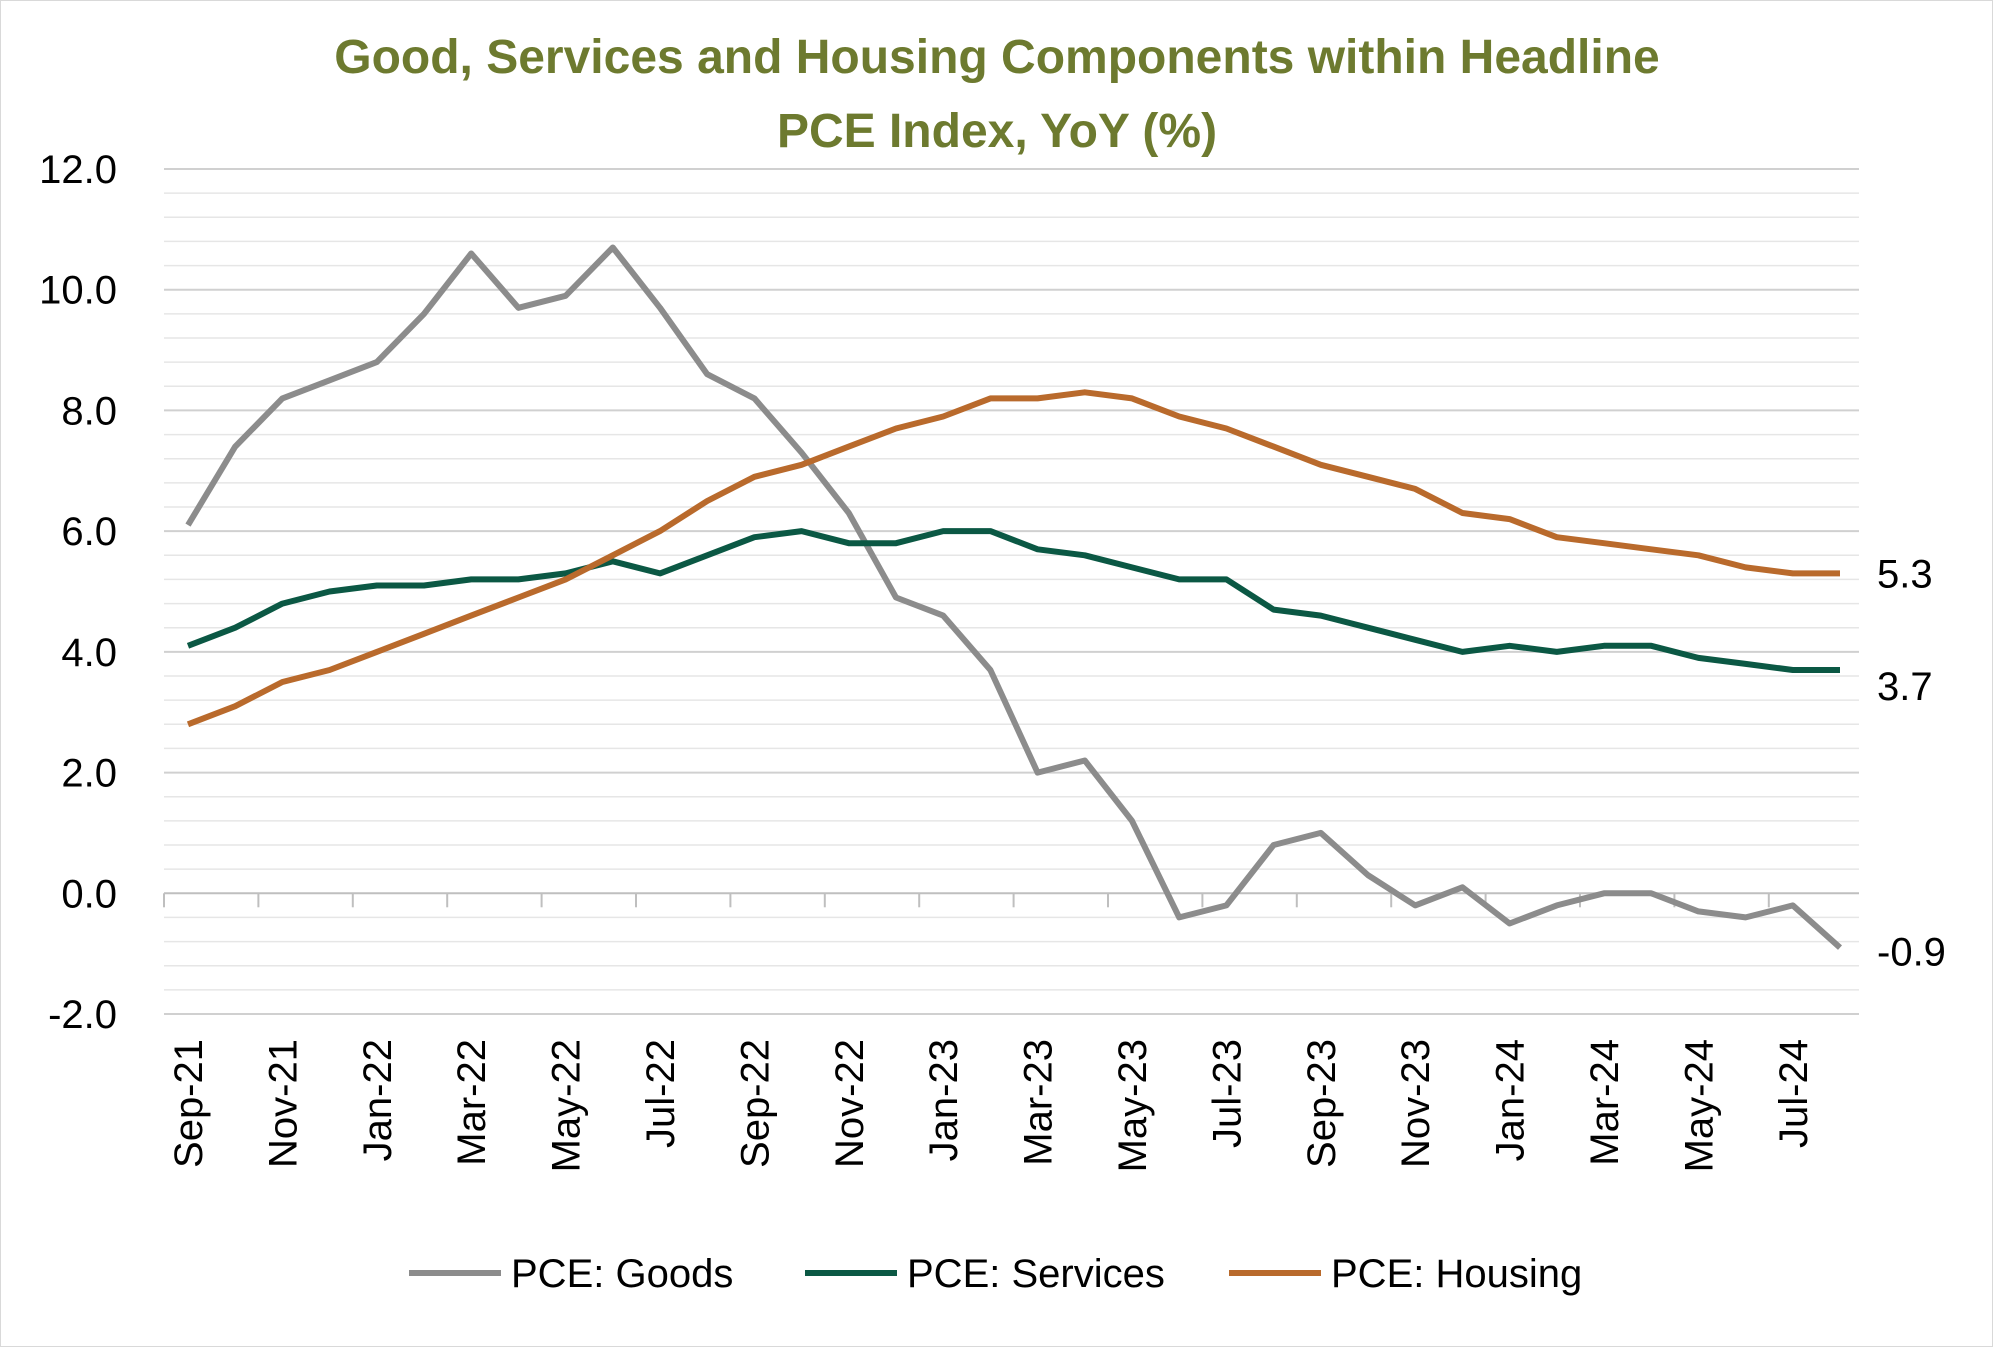  I want to click on x-tick-label: Jul-23, so click(1227, 1093).